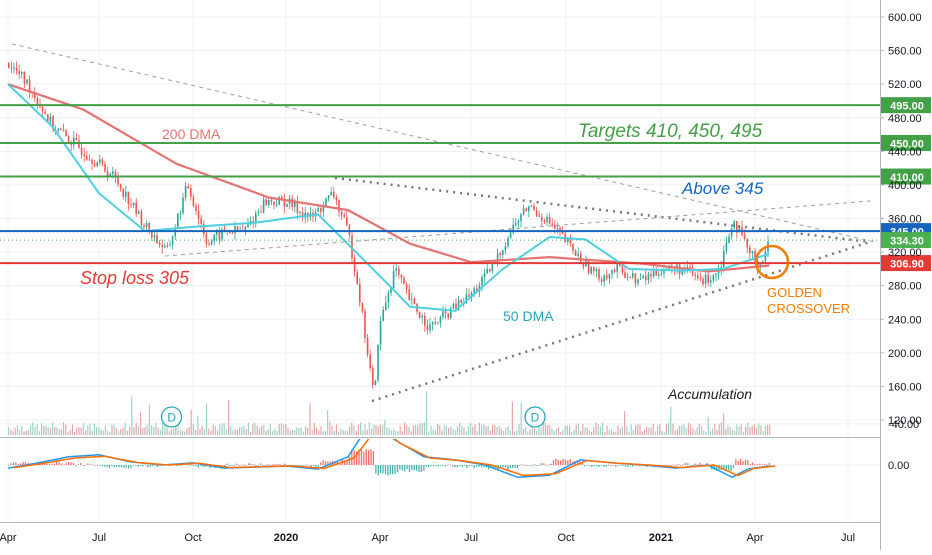 This screenshot has height=555, width=932. What do you see at coordinates (389, 413) in the screenshot?
I see `volume-bars` at bounding box center [389, 413].